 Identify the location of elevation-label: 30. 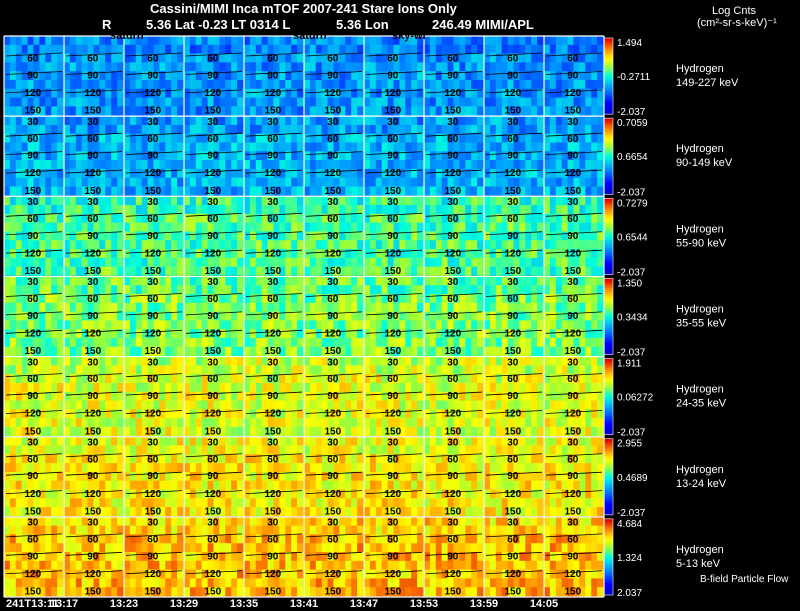
(333, 362).